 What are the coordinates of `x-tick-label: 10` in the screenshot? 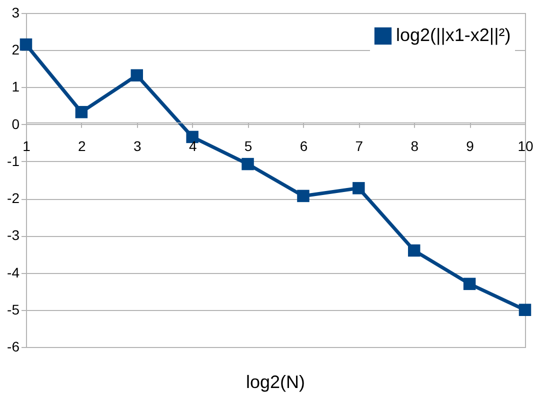 It's located at (526, 146).